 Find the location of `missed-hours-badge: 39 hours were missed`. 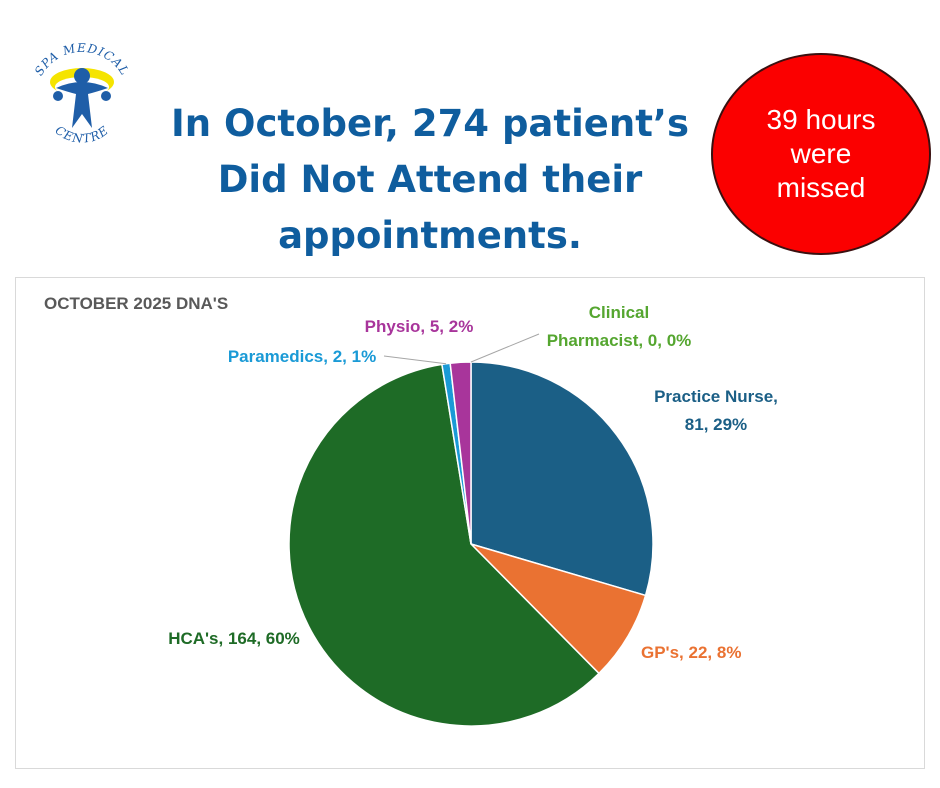

missed-hours-badge: 39 hours were missed is located at coordinates (821, 154).